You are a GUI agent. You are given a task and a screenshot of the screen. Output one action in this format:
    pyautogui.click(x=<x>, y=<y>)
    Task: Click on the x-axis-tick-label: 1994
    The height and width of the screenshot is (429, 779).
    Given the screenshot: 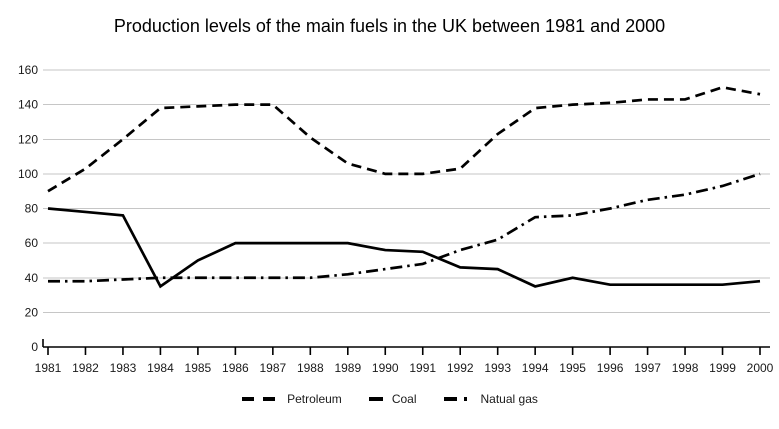 What is the action you would take?
    pyautogui.click(x=535, y=368)
    